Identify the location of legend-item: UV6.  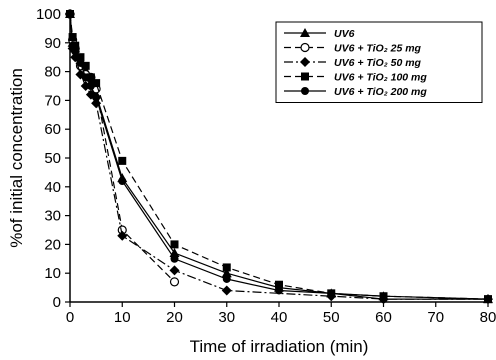
(319, 34).